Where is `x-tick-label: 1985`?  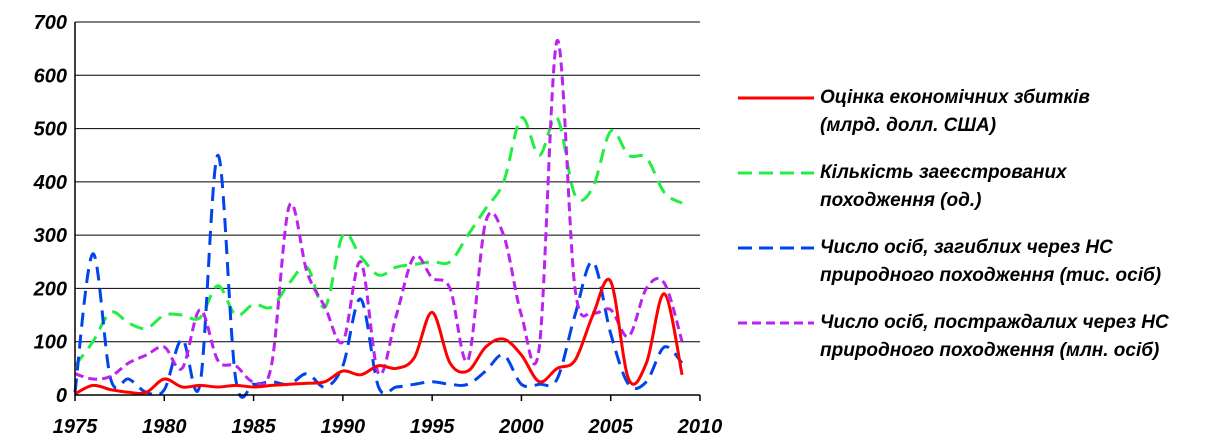
x-tick-label: 1985 is located at coordinates (253, 427).